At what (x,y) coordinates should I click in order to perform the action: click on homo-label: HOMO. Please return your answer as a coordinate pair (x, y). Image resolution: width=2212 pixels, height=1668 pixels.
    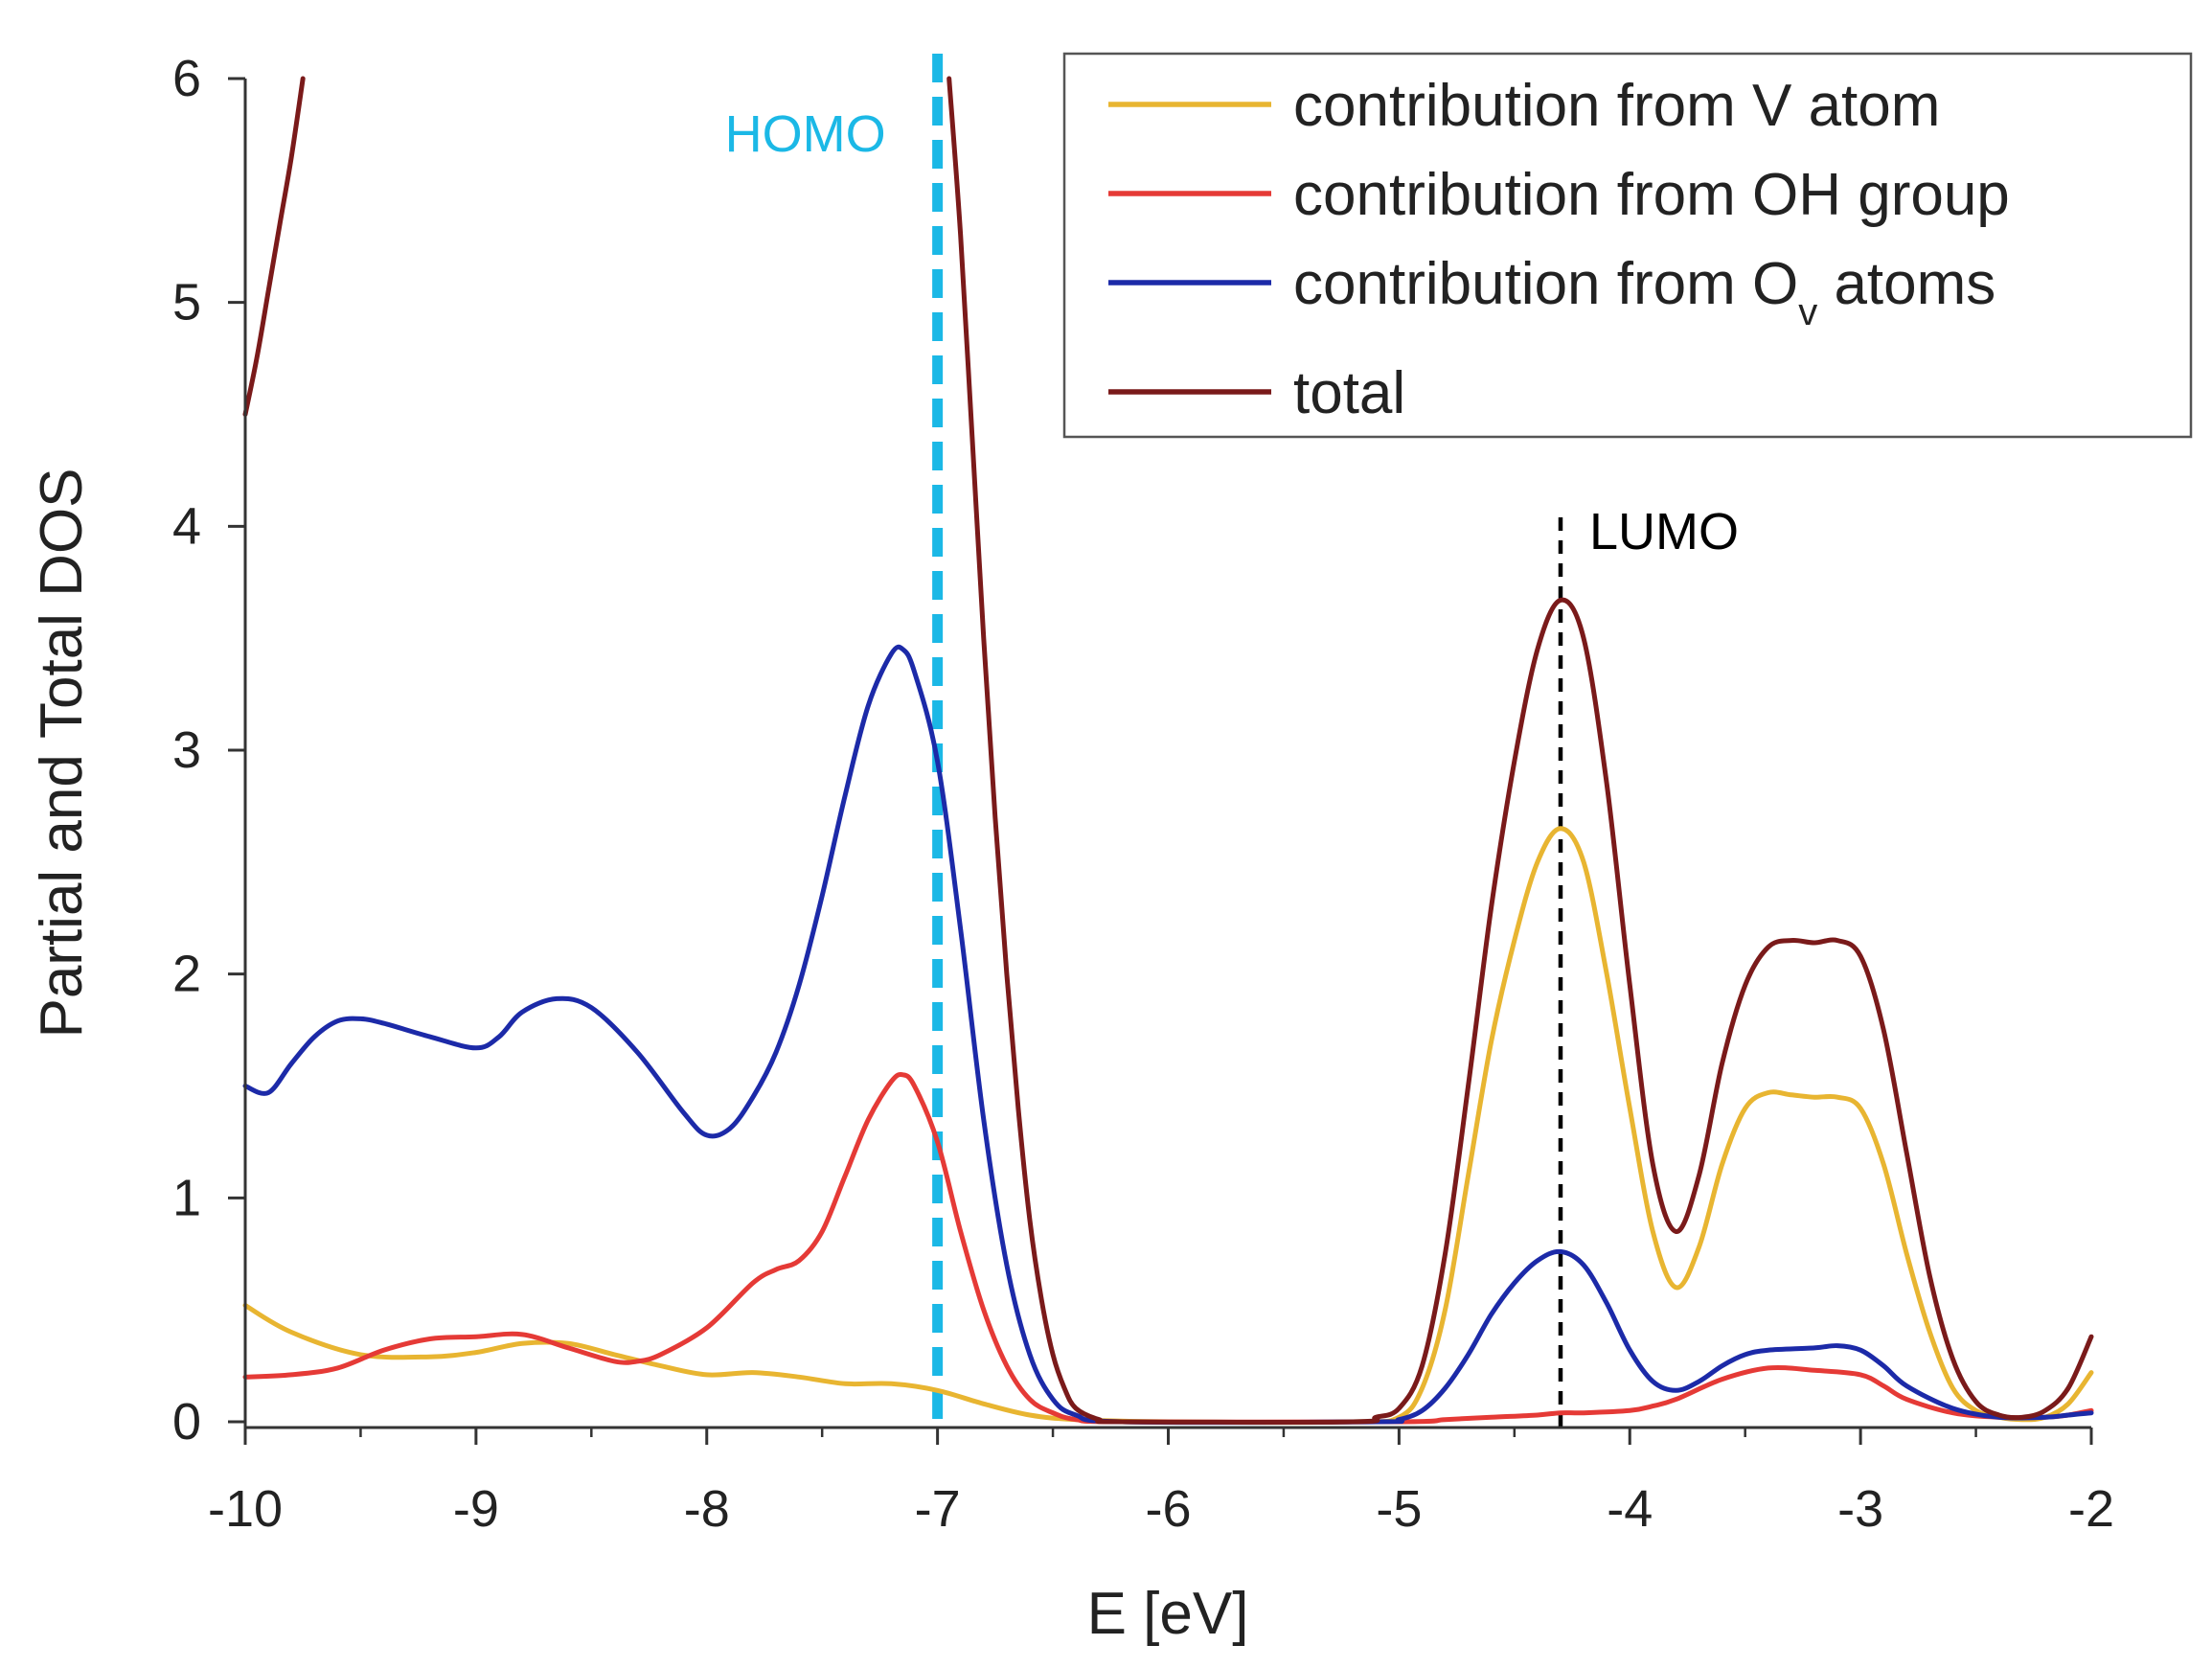
    Looking at the image, I should click on (805, 134).